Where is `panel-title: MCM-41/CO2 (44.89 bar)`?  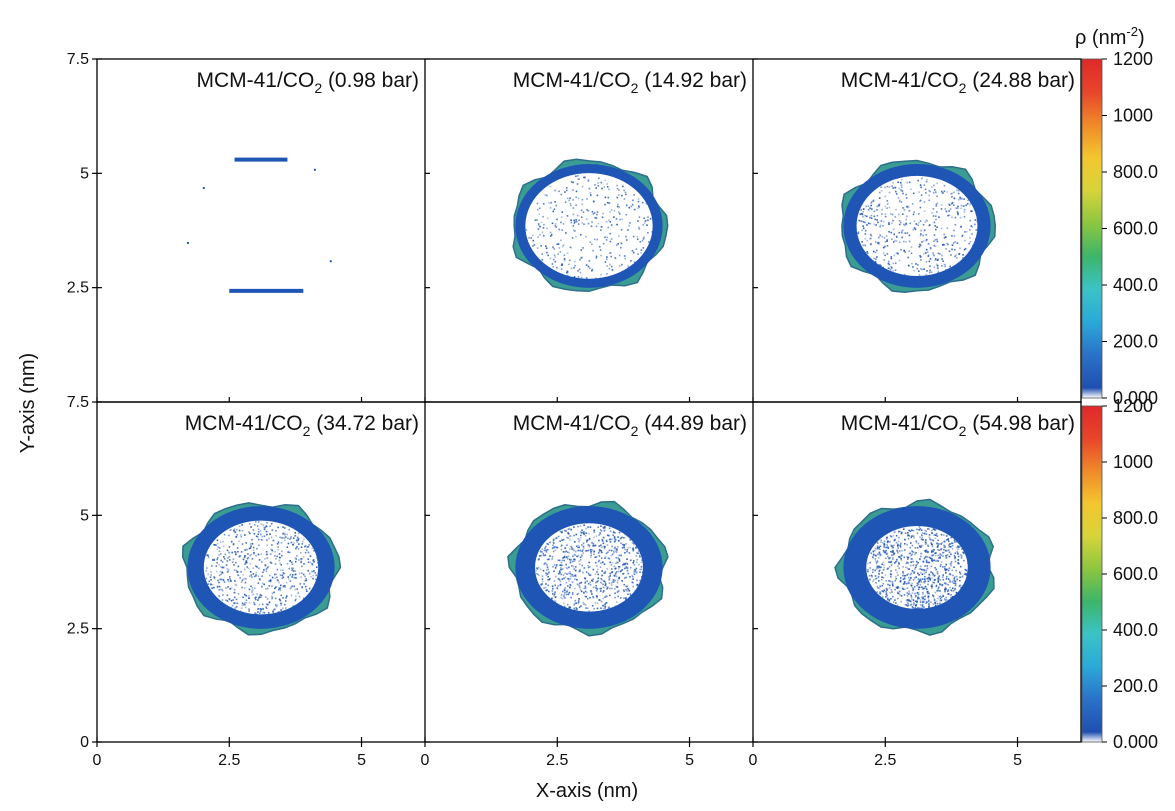
panel-title: MCM-41/CO2 (44.89 bar) is located at coordinates (630, 425).